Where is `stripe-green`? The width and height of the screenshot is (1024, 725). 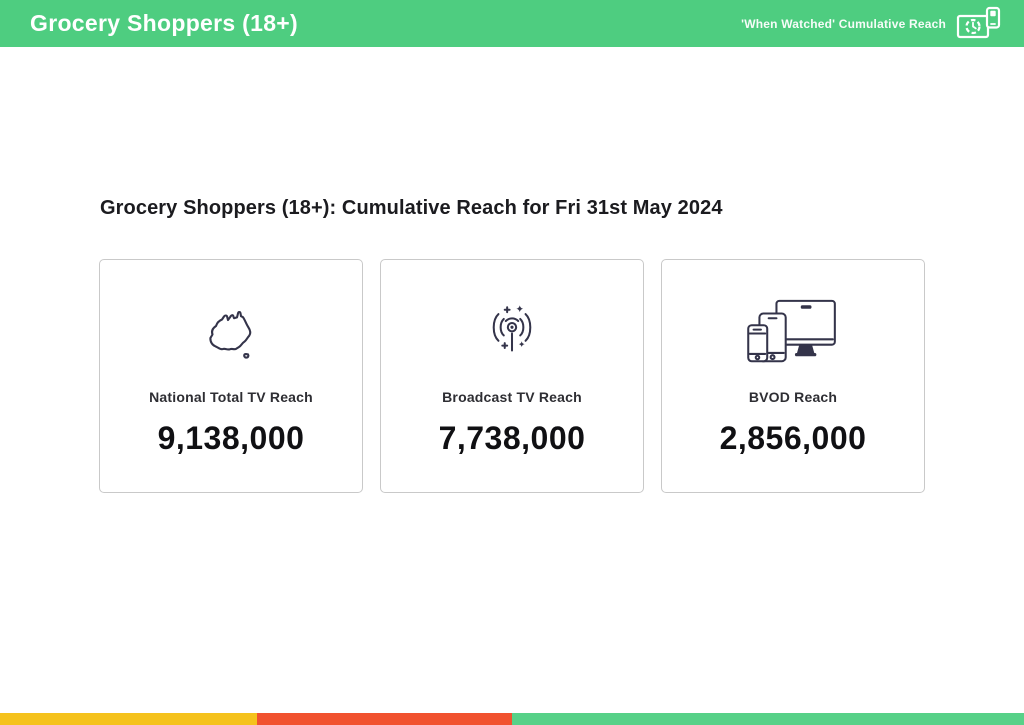 stripe-green is located at coordinates (767, 719).